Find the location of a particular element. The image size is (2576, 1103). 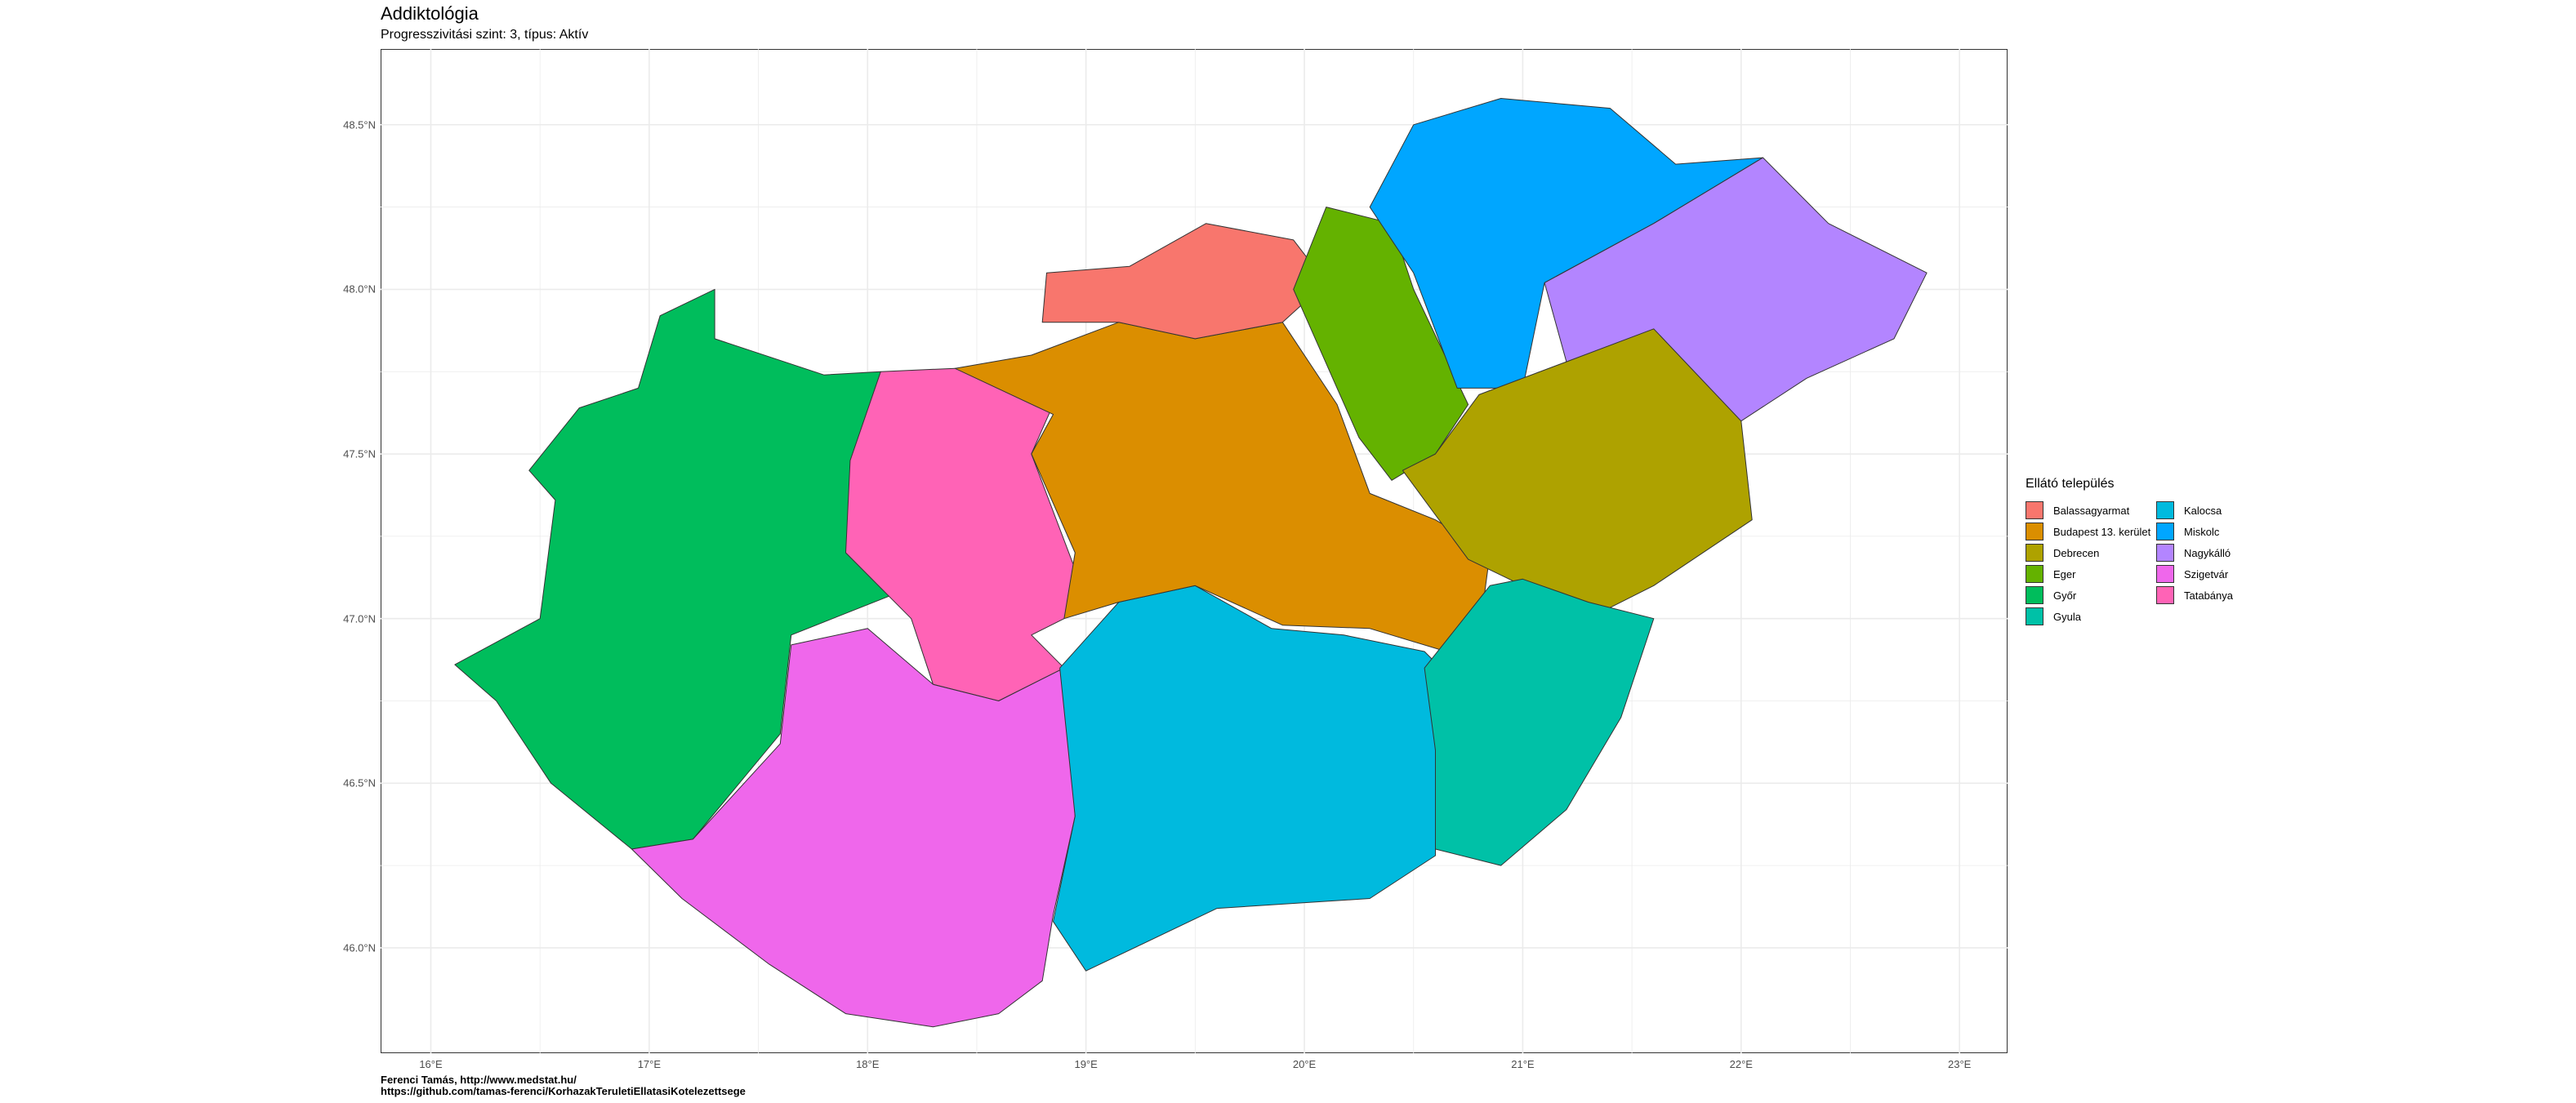

y-tick-label: 48.0°N is located at coordinates (359, 289).